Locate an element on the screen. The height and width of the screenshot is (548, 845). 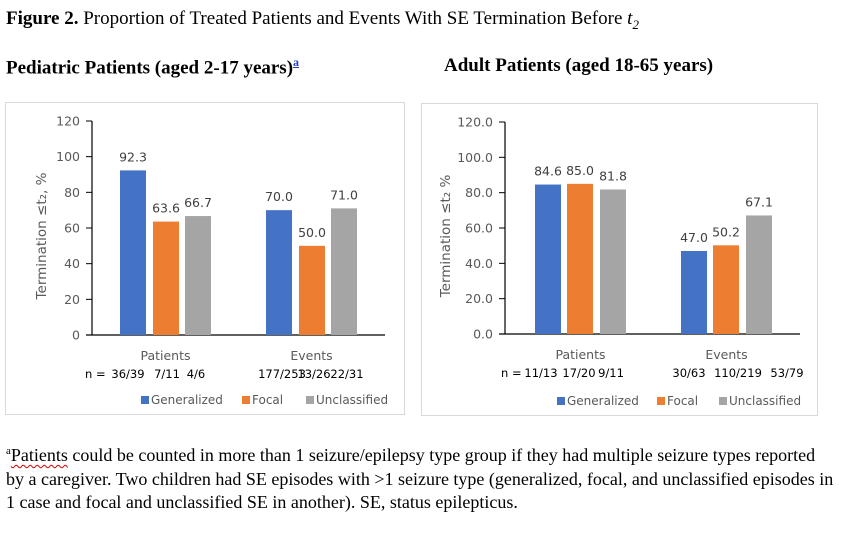
n-count-label: 4/6 is located at coordinates (196, 374).